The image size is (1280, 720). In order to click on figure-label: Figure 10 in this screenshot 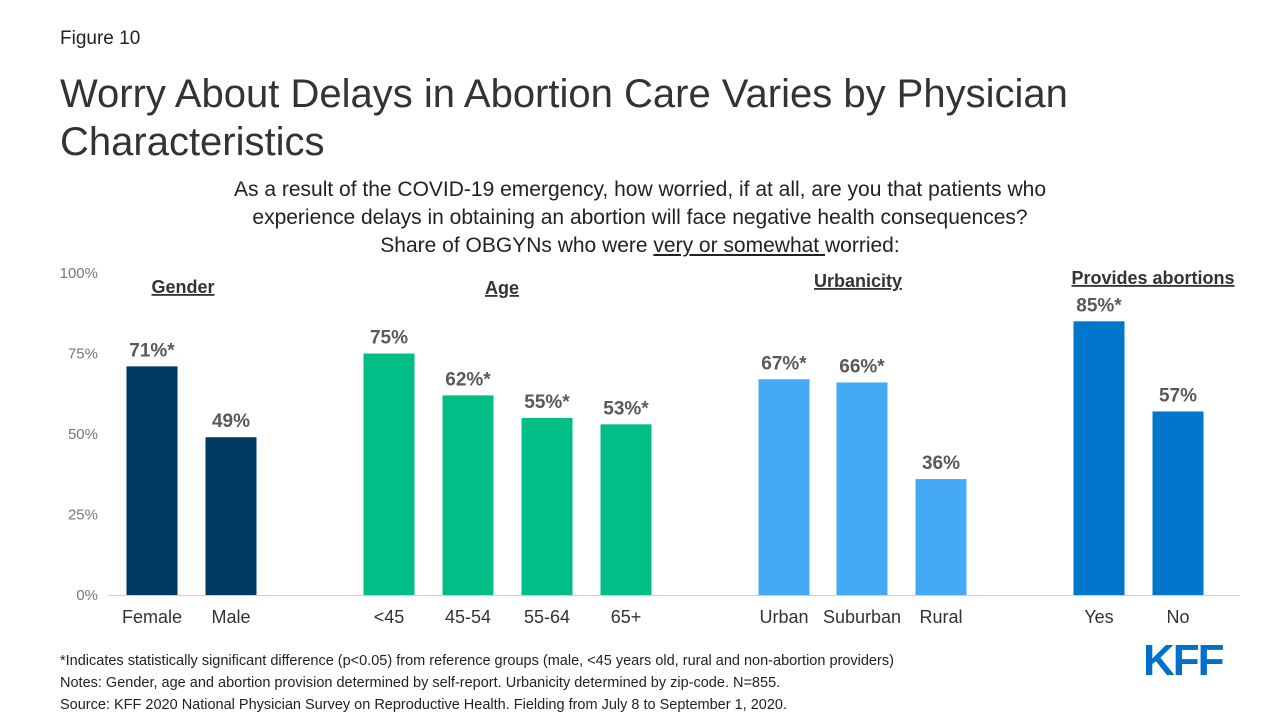, I will do `click(100, 38)`.